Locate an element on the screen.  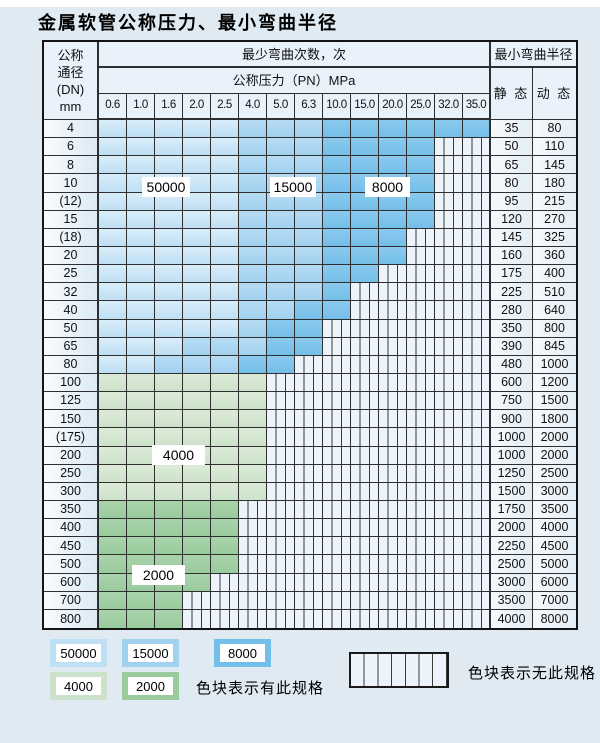
static-column-header: 静 态 is located at coordinates (512, 94).